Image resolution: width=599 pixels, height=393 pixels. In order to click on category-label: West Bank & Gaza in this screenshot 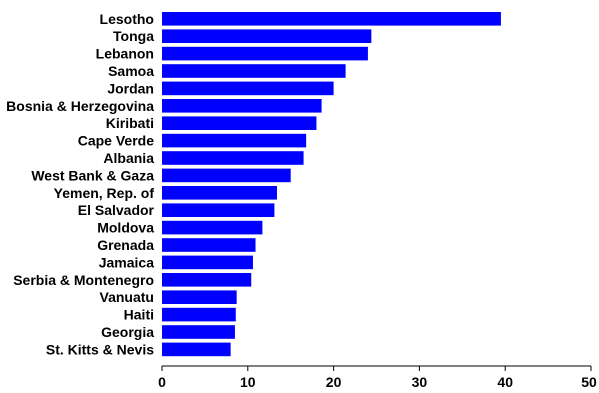, I will do `click(92, 175)`.